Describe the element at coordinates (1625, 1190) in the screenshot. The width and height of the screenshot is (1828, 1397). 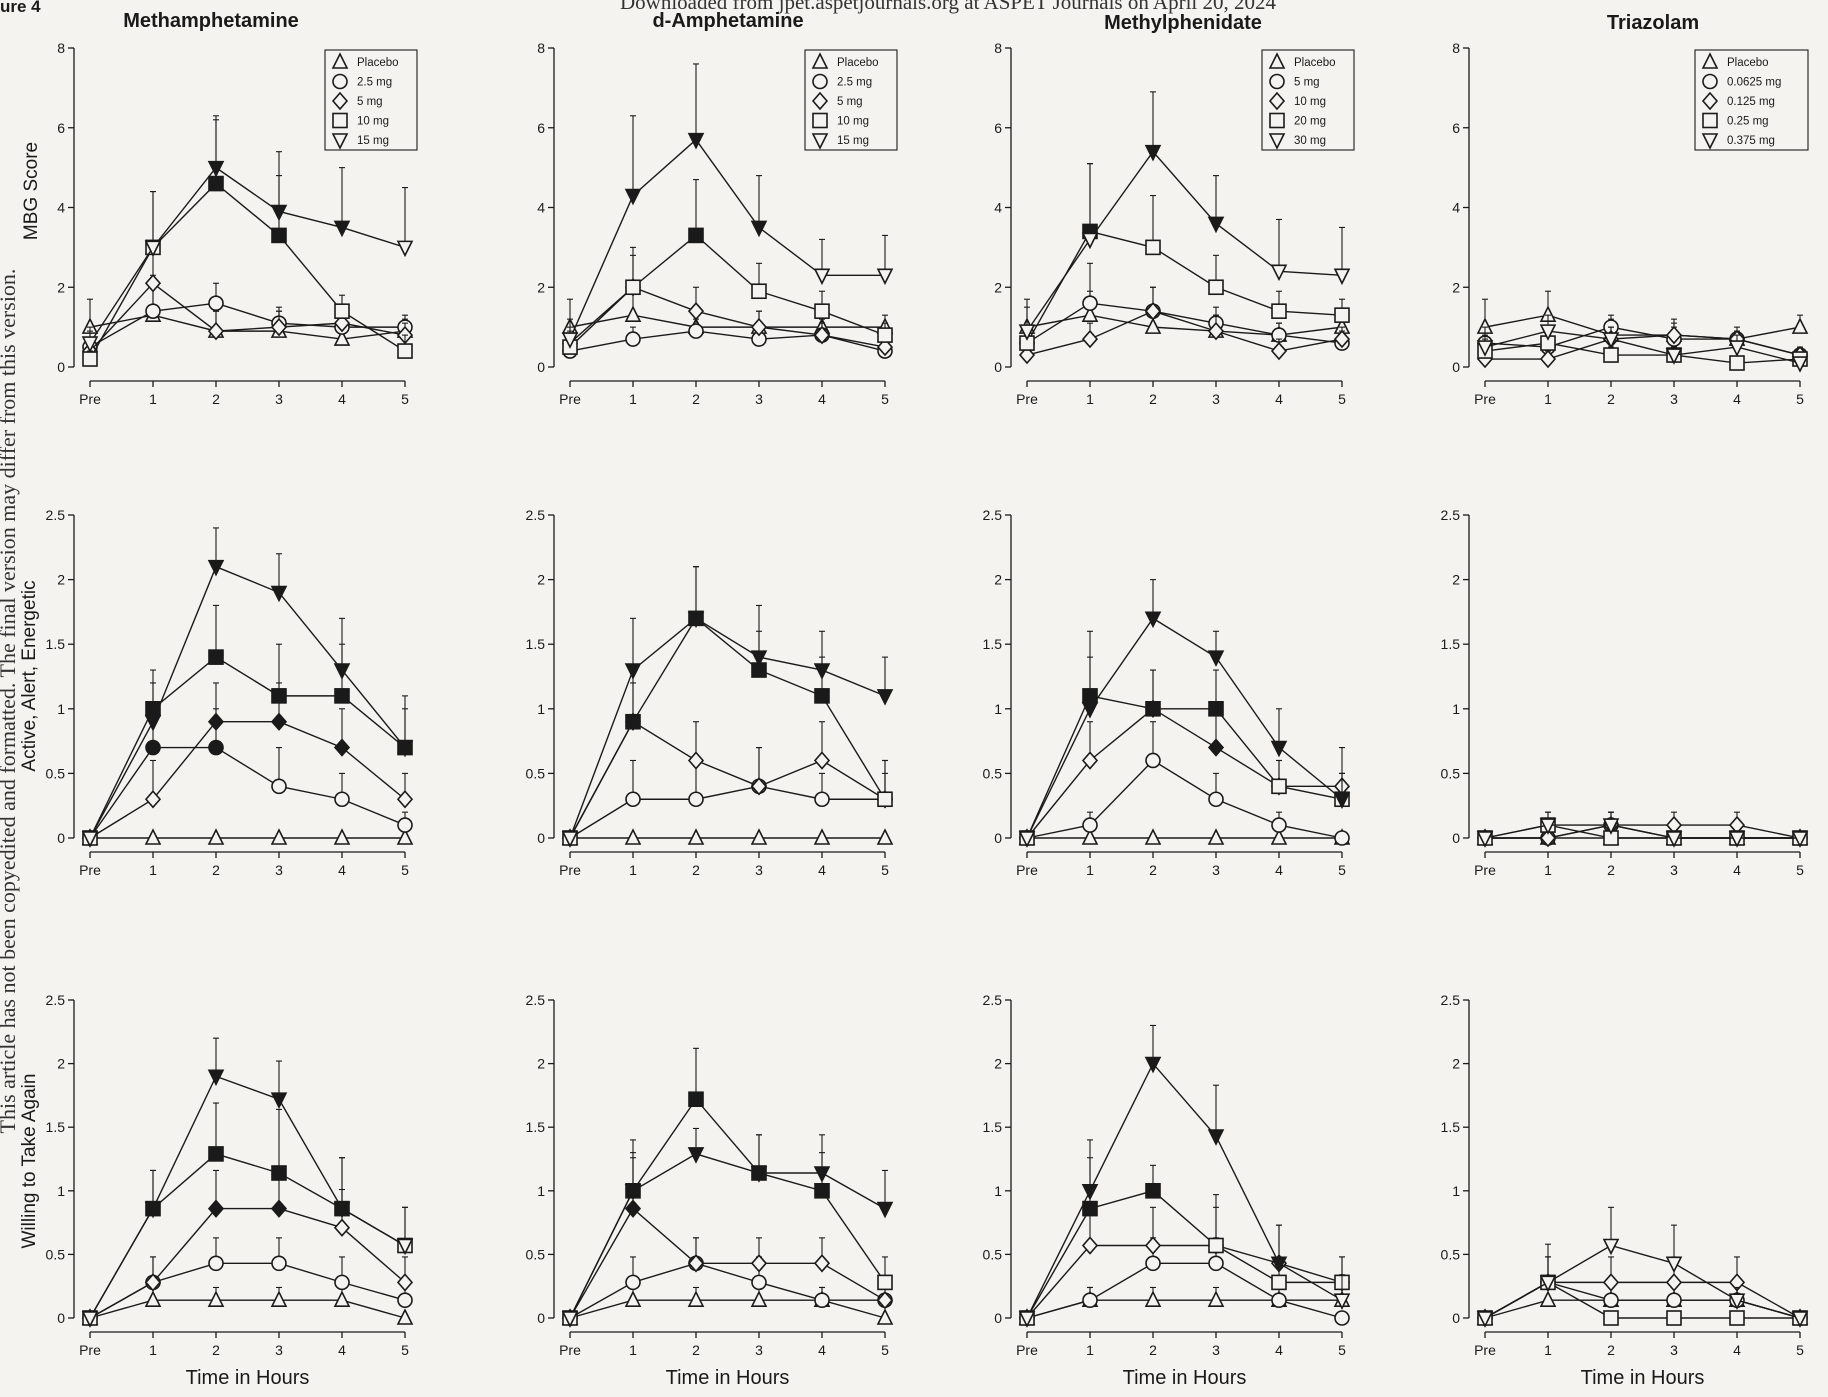
I see `panel-2-3: 0 0.5 1 1.5 2 2.5 Pre 1 2 3 4 5 Time in Hours` at that location.